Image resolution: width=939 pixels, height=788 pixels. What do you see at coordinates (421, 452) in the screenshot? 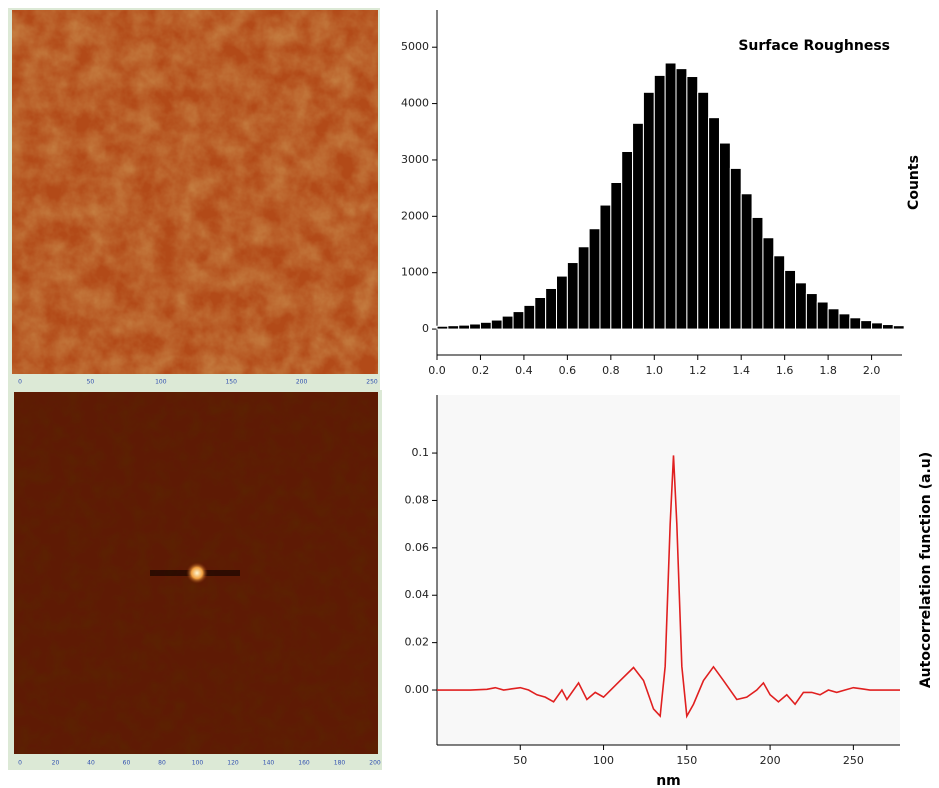
I see `y-tick-label: 0.1` at bounding box center [421, 452].